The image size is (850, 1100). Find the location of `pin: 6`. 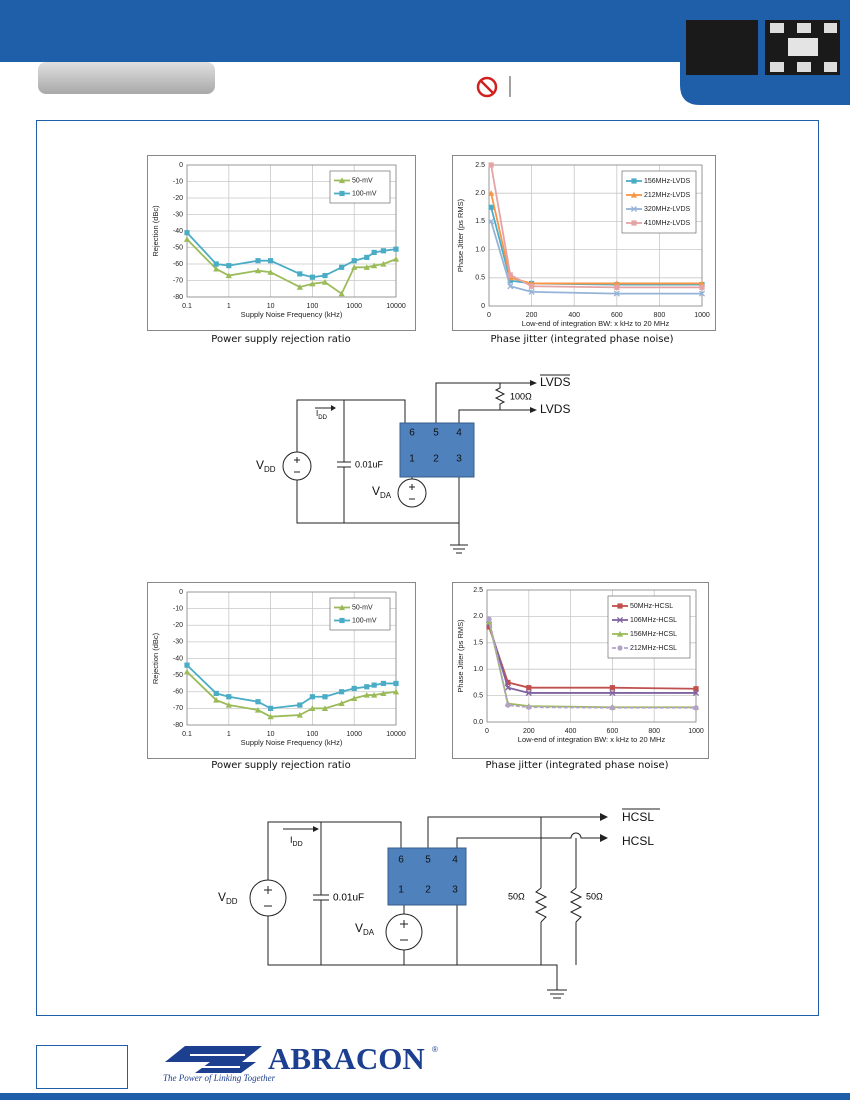

pin: 6 is located at coordinates (401, 860).